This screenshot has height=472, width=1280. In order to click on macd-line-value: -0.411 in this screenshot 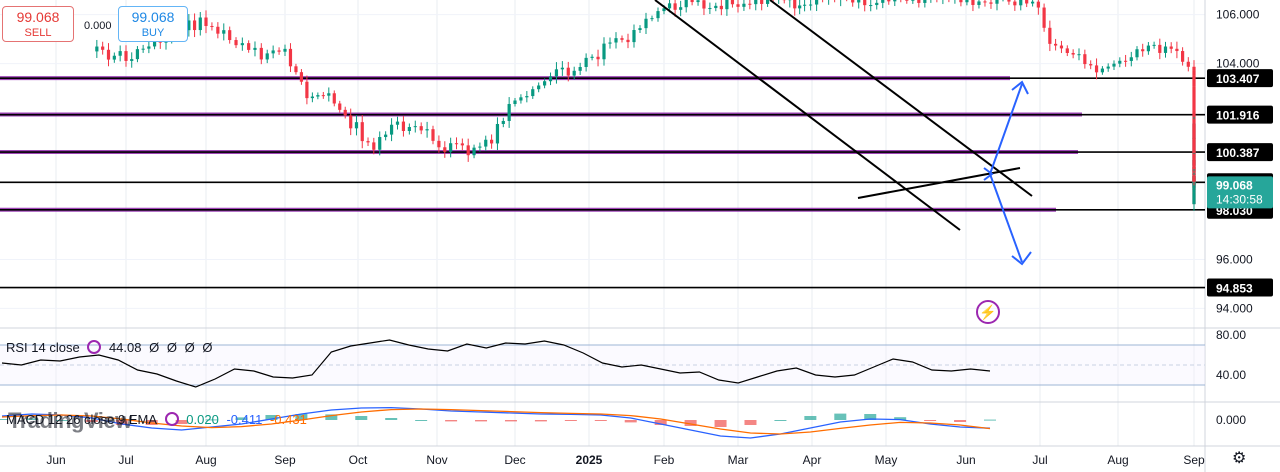, I will do `click(244, 419)`.